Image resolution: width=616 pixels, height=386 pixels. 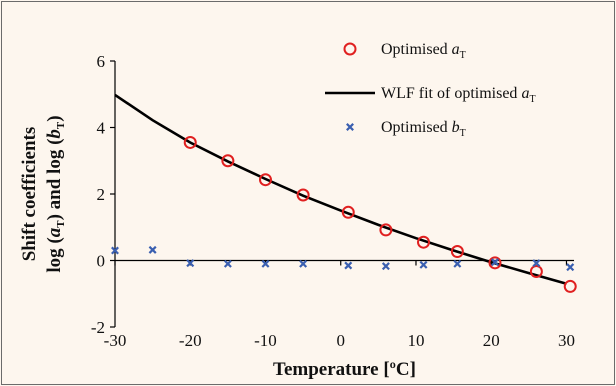 What do you see at coordinates (415, 340) in the screenshot?
I see `x-tick-label: 10` at bounding box center [415, 340].